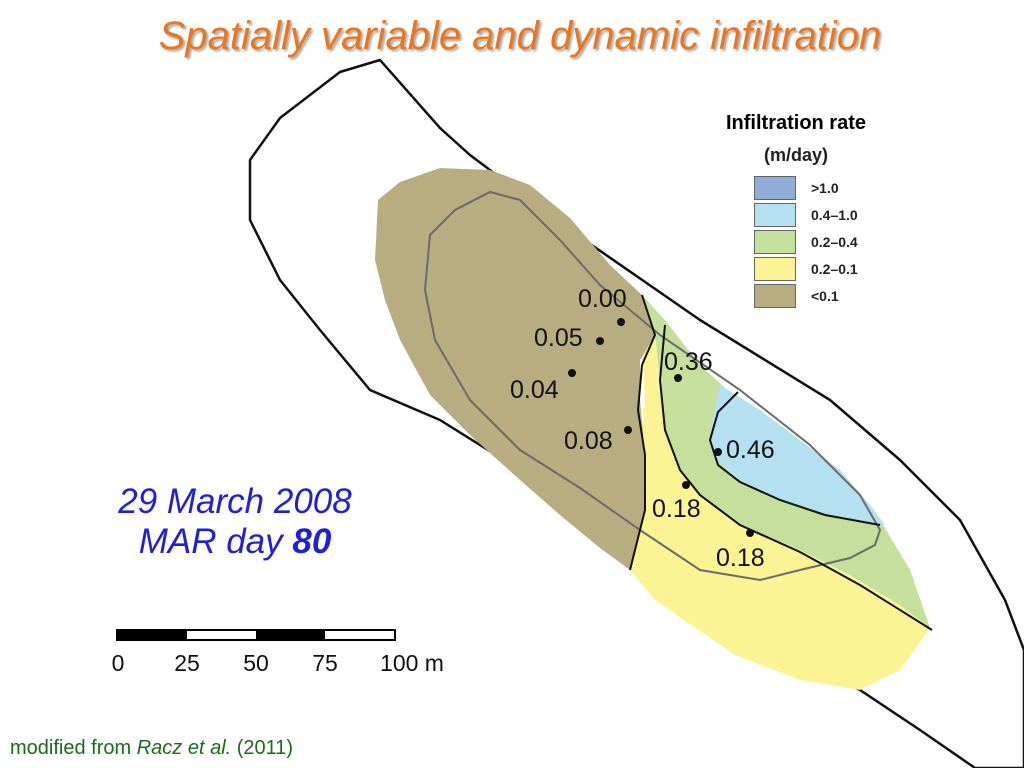  What do you see at coordinates (265, 748) in the screenshot?
I see `credit-year: (2011)` at bounding box center [265, 748].